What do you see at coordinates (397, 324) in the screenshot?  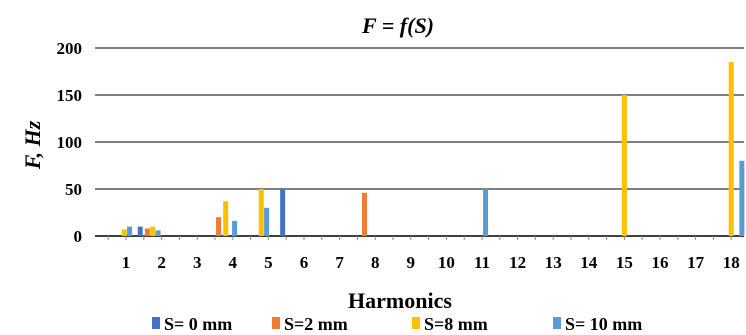 I see `legend: S= 0 mm S=2 mm S=8 mm S= 10 mm` at bounding box center [397, 324].